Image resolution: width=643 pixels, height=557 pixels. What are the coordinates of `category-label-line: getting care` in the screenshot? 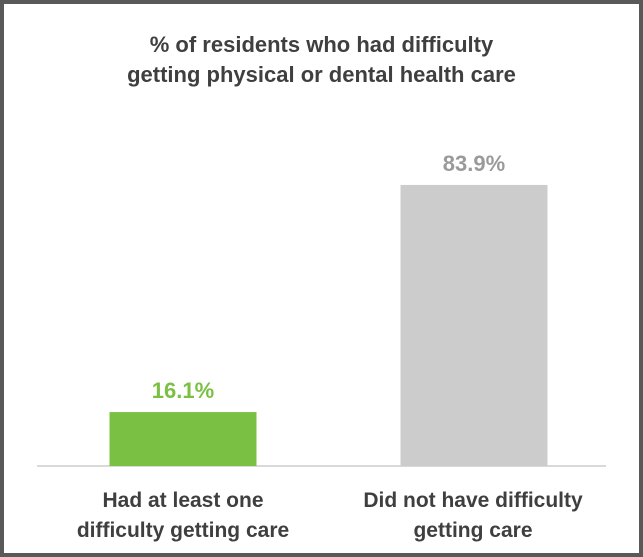 It's located at (473, 530).